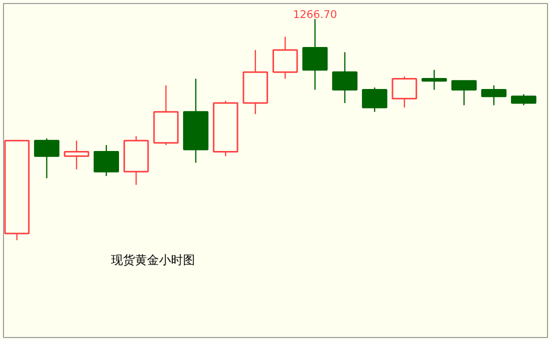 The image size is (550, 340). I want to click on annotation: 1266.70, so click(315, 14).